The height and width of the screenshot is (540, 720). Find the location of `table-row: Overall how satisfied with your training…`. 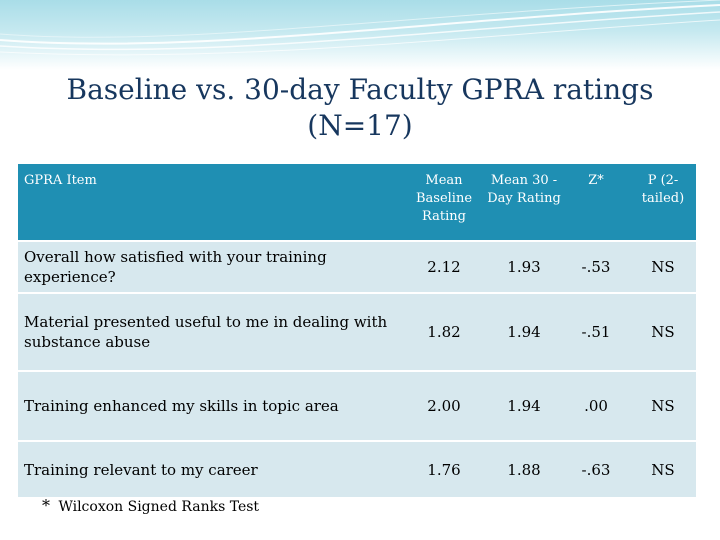

table-row: Overall how satisfied with your training… is located at coordinates (357, 267).